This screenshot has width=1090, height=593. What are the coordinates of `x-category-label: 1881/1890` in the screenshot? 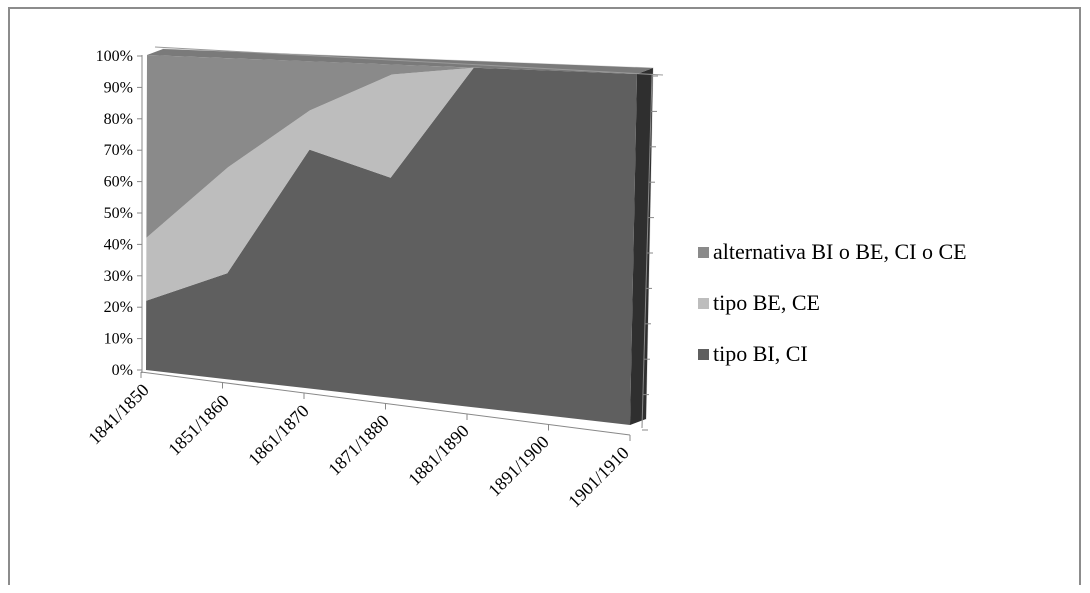 It's located at (438, 455).